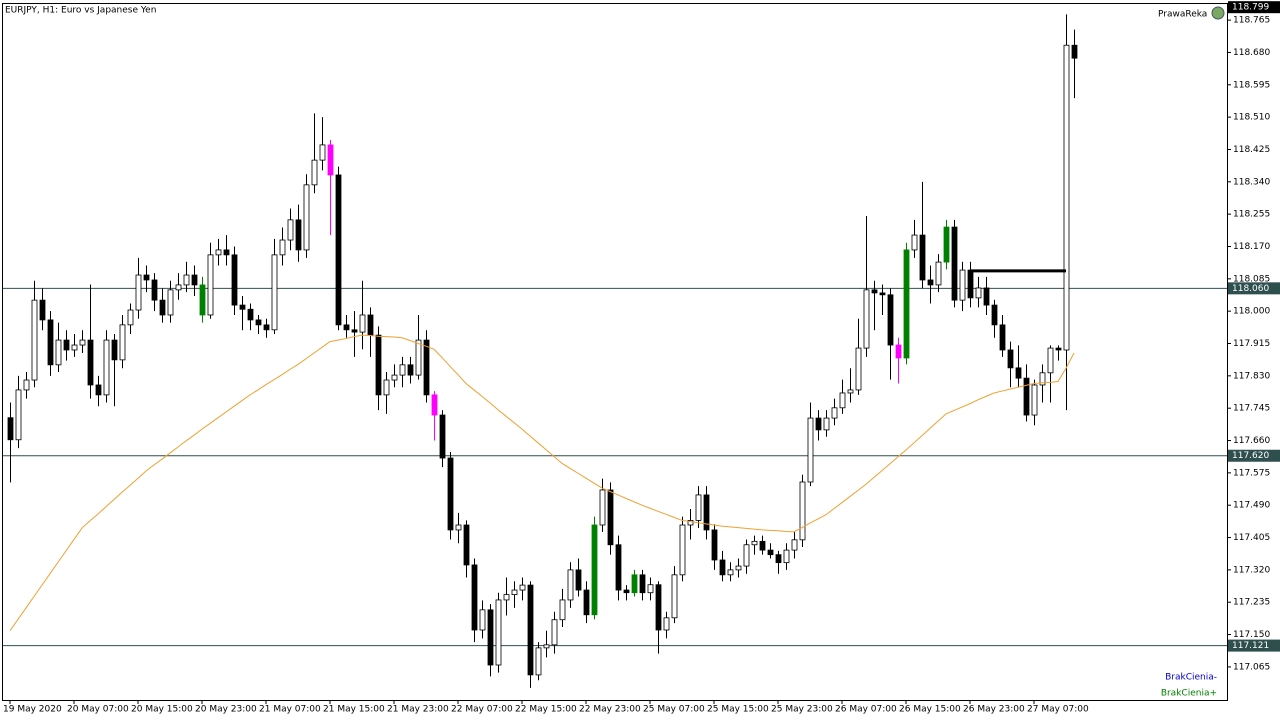 This screenshot has width=1280, height=720. I want to click on brand-icon, so click(1218, 13).